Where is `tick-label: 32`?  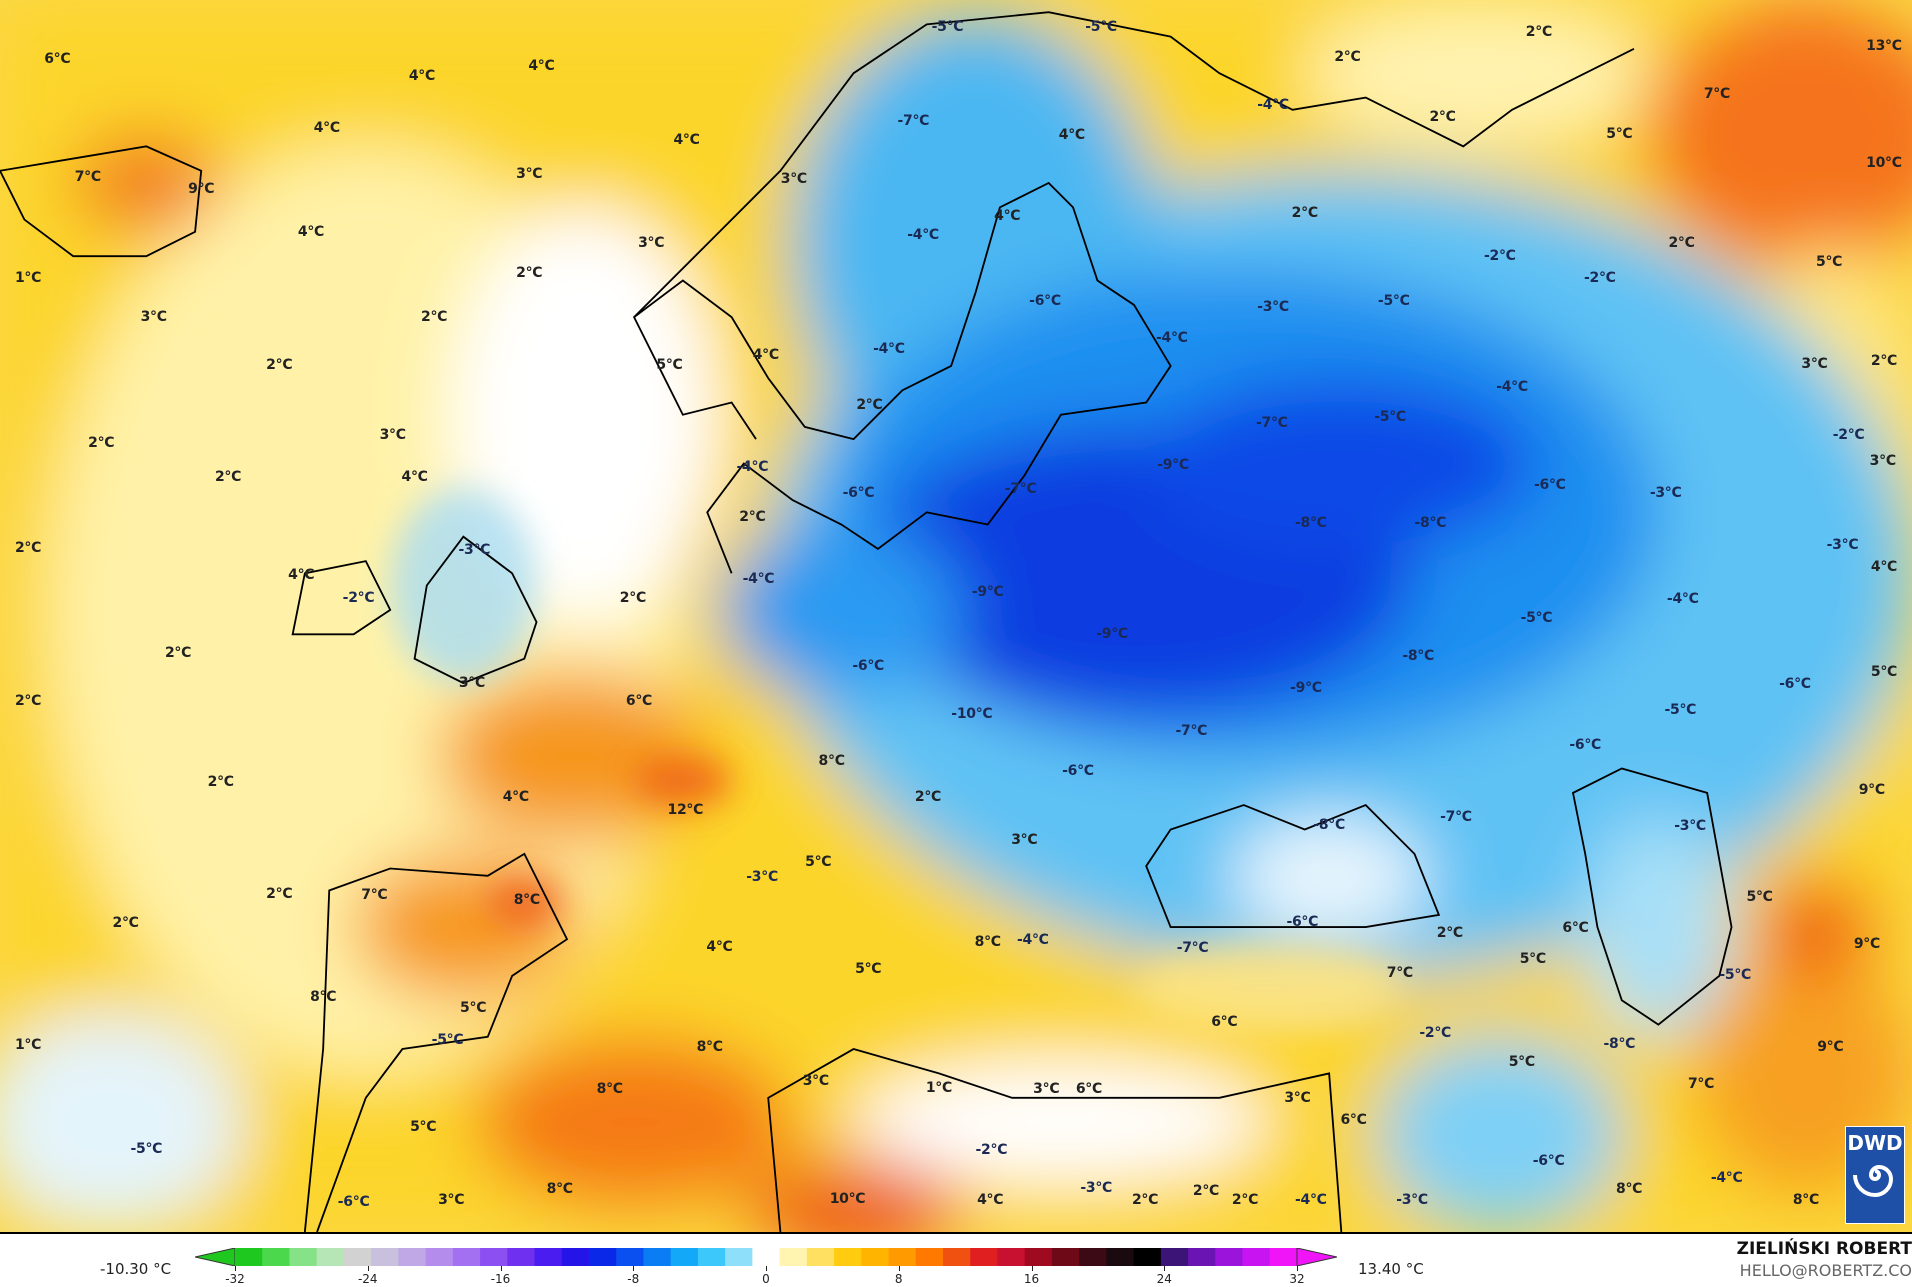
tick-label: 32 is located at coordinates (1297, 1279).